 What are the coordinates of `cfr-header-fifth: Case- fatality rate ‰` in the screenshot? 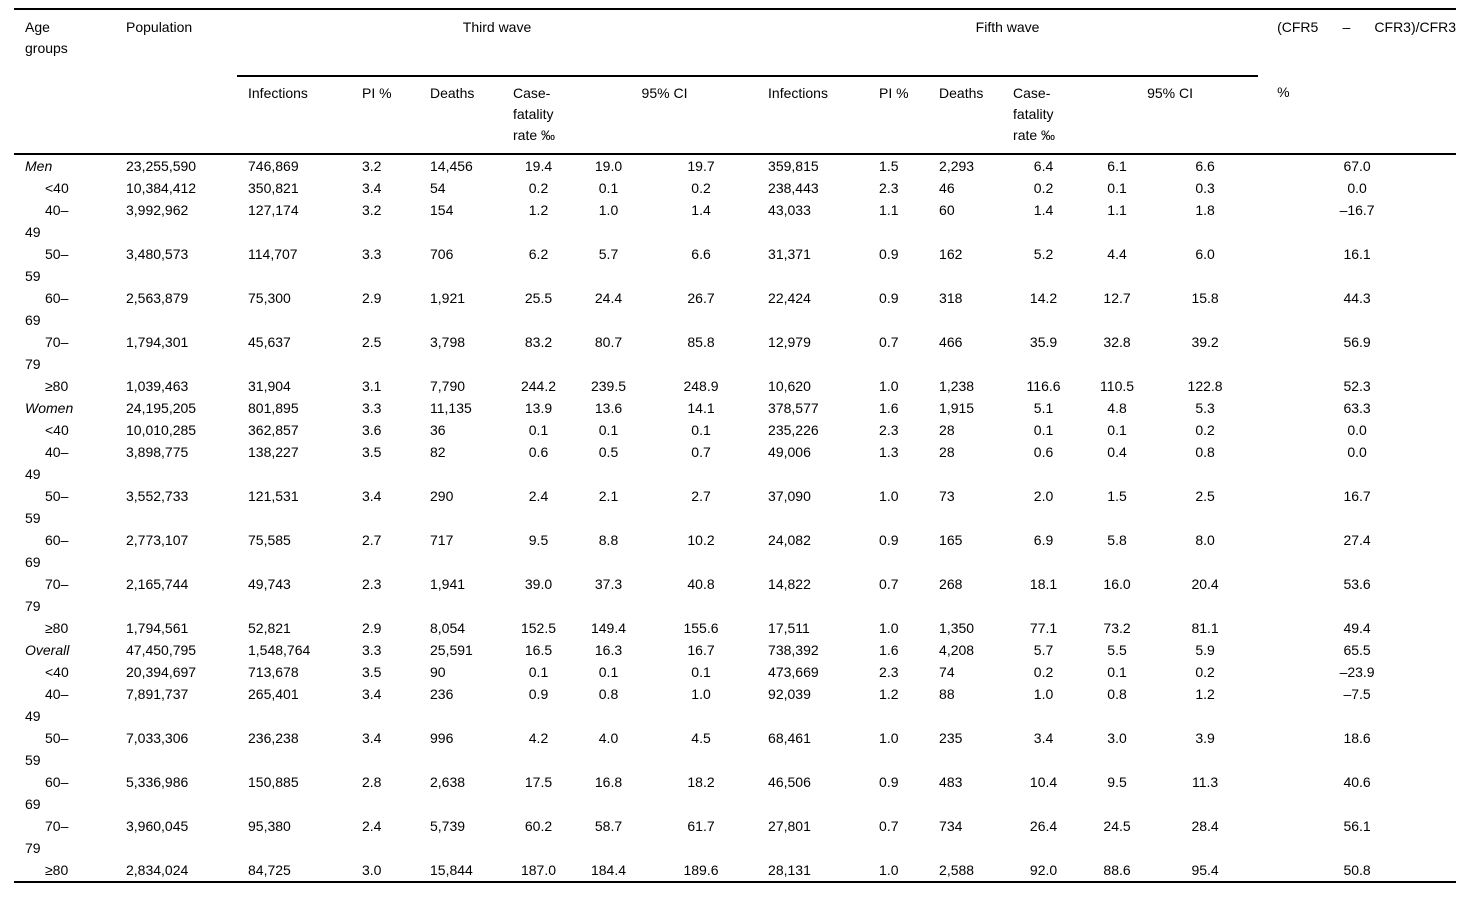 It's located at (1044, 115).